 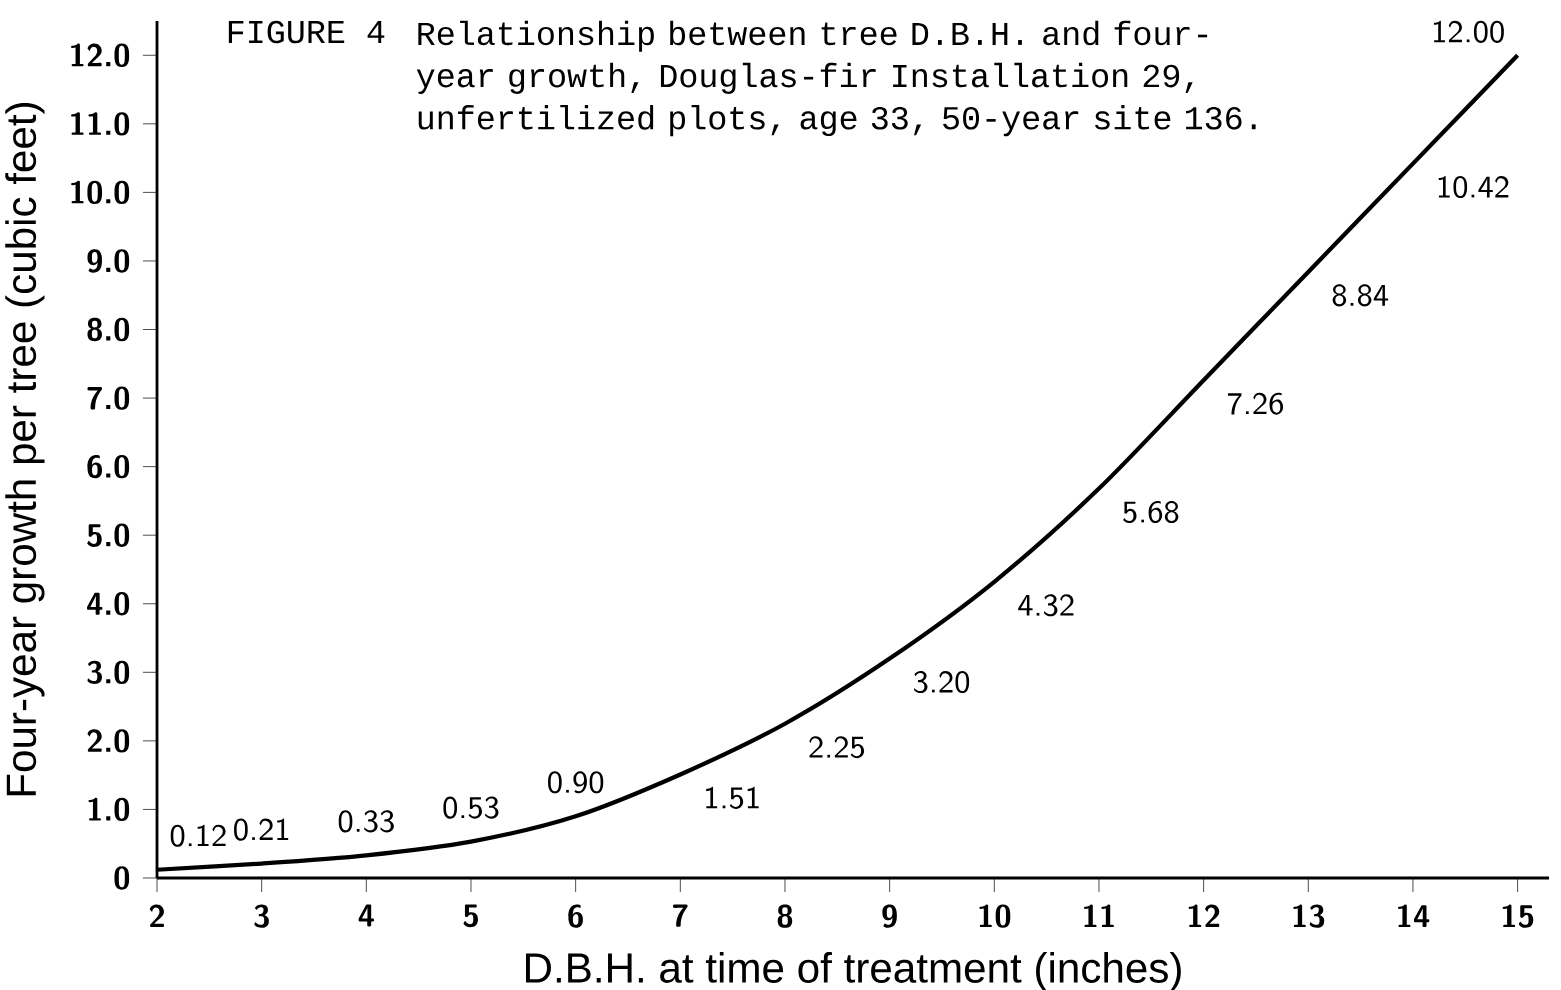 I want to click on y-tick-label: 8.0, so click(x=108, y=329).